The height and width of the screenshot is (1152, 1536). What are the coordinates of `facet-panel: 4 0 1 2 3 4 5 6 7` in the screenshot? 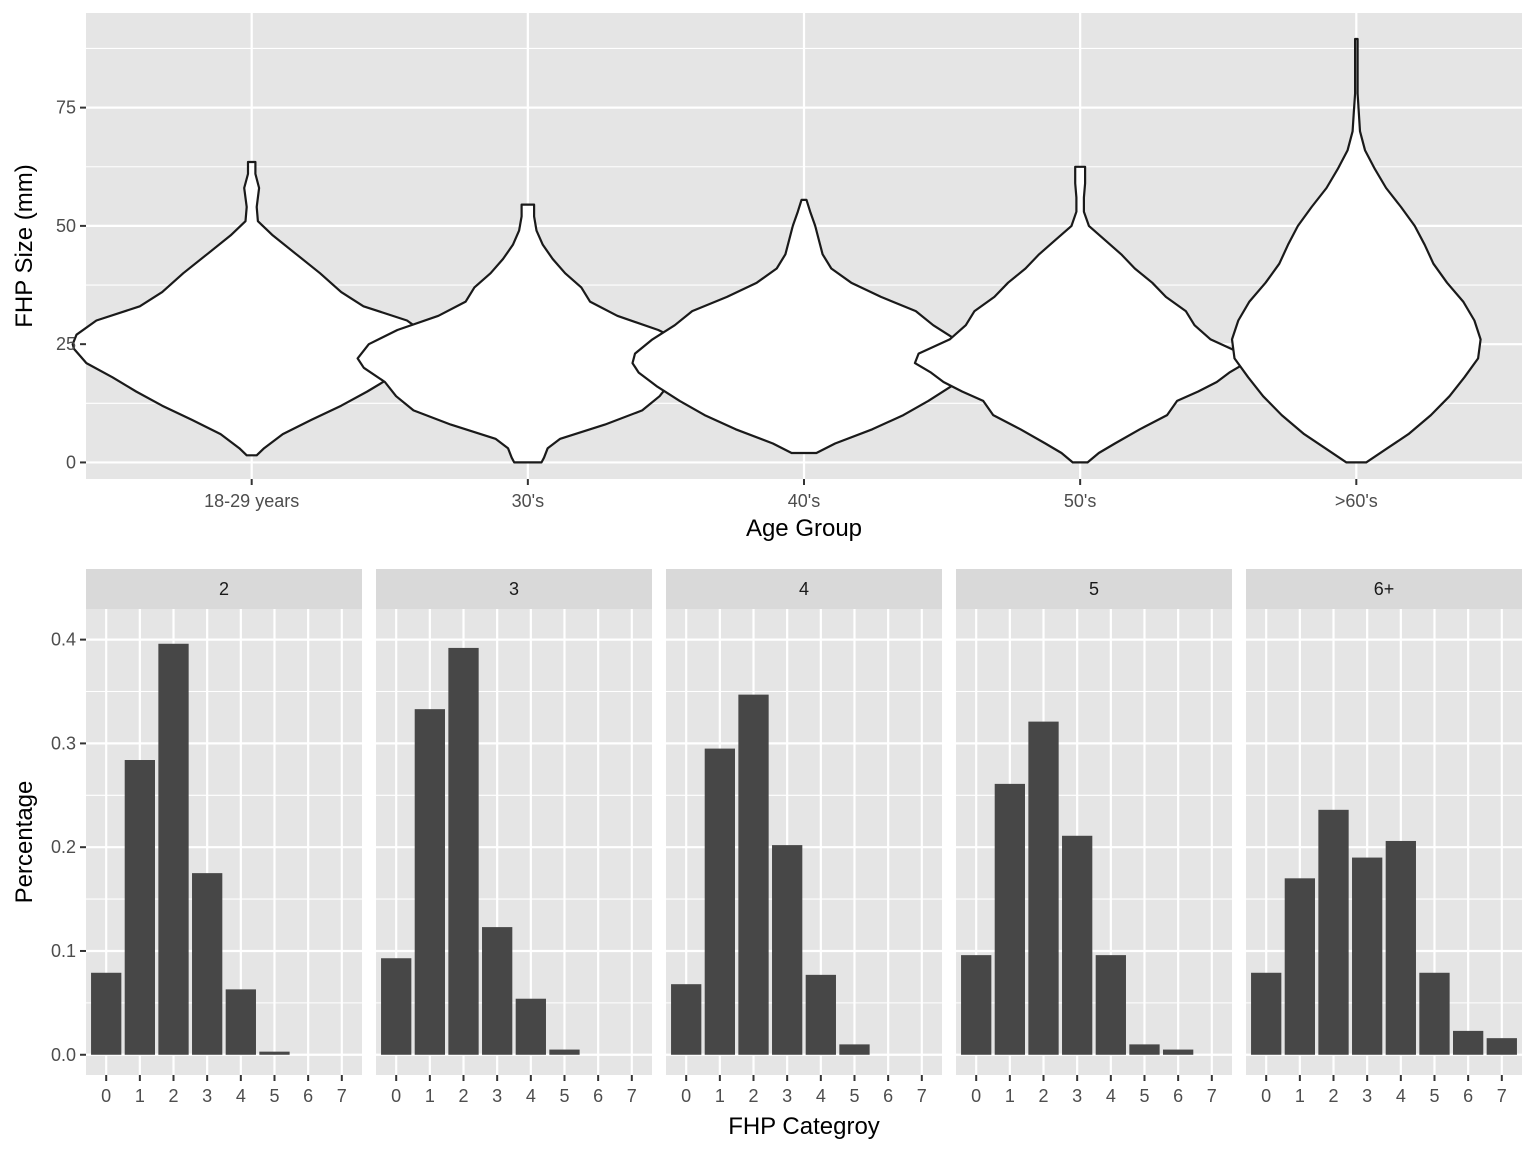 It's located at (804, 837).